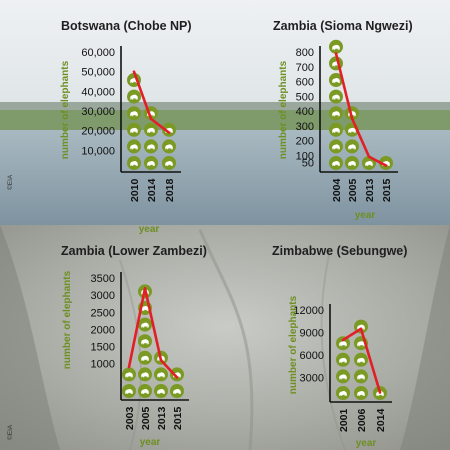 This screenshot has height=450, width=450. What do you see at coordinates (305, 97) in the screenshot?
I see `y-tick-label: 500` at bounding box center [305, 97].